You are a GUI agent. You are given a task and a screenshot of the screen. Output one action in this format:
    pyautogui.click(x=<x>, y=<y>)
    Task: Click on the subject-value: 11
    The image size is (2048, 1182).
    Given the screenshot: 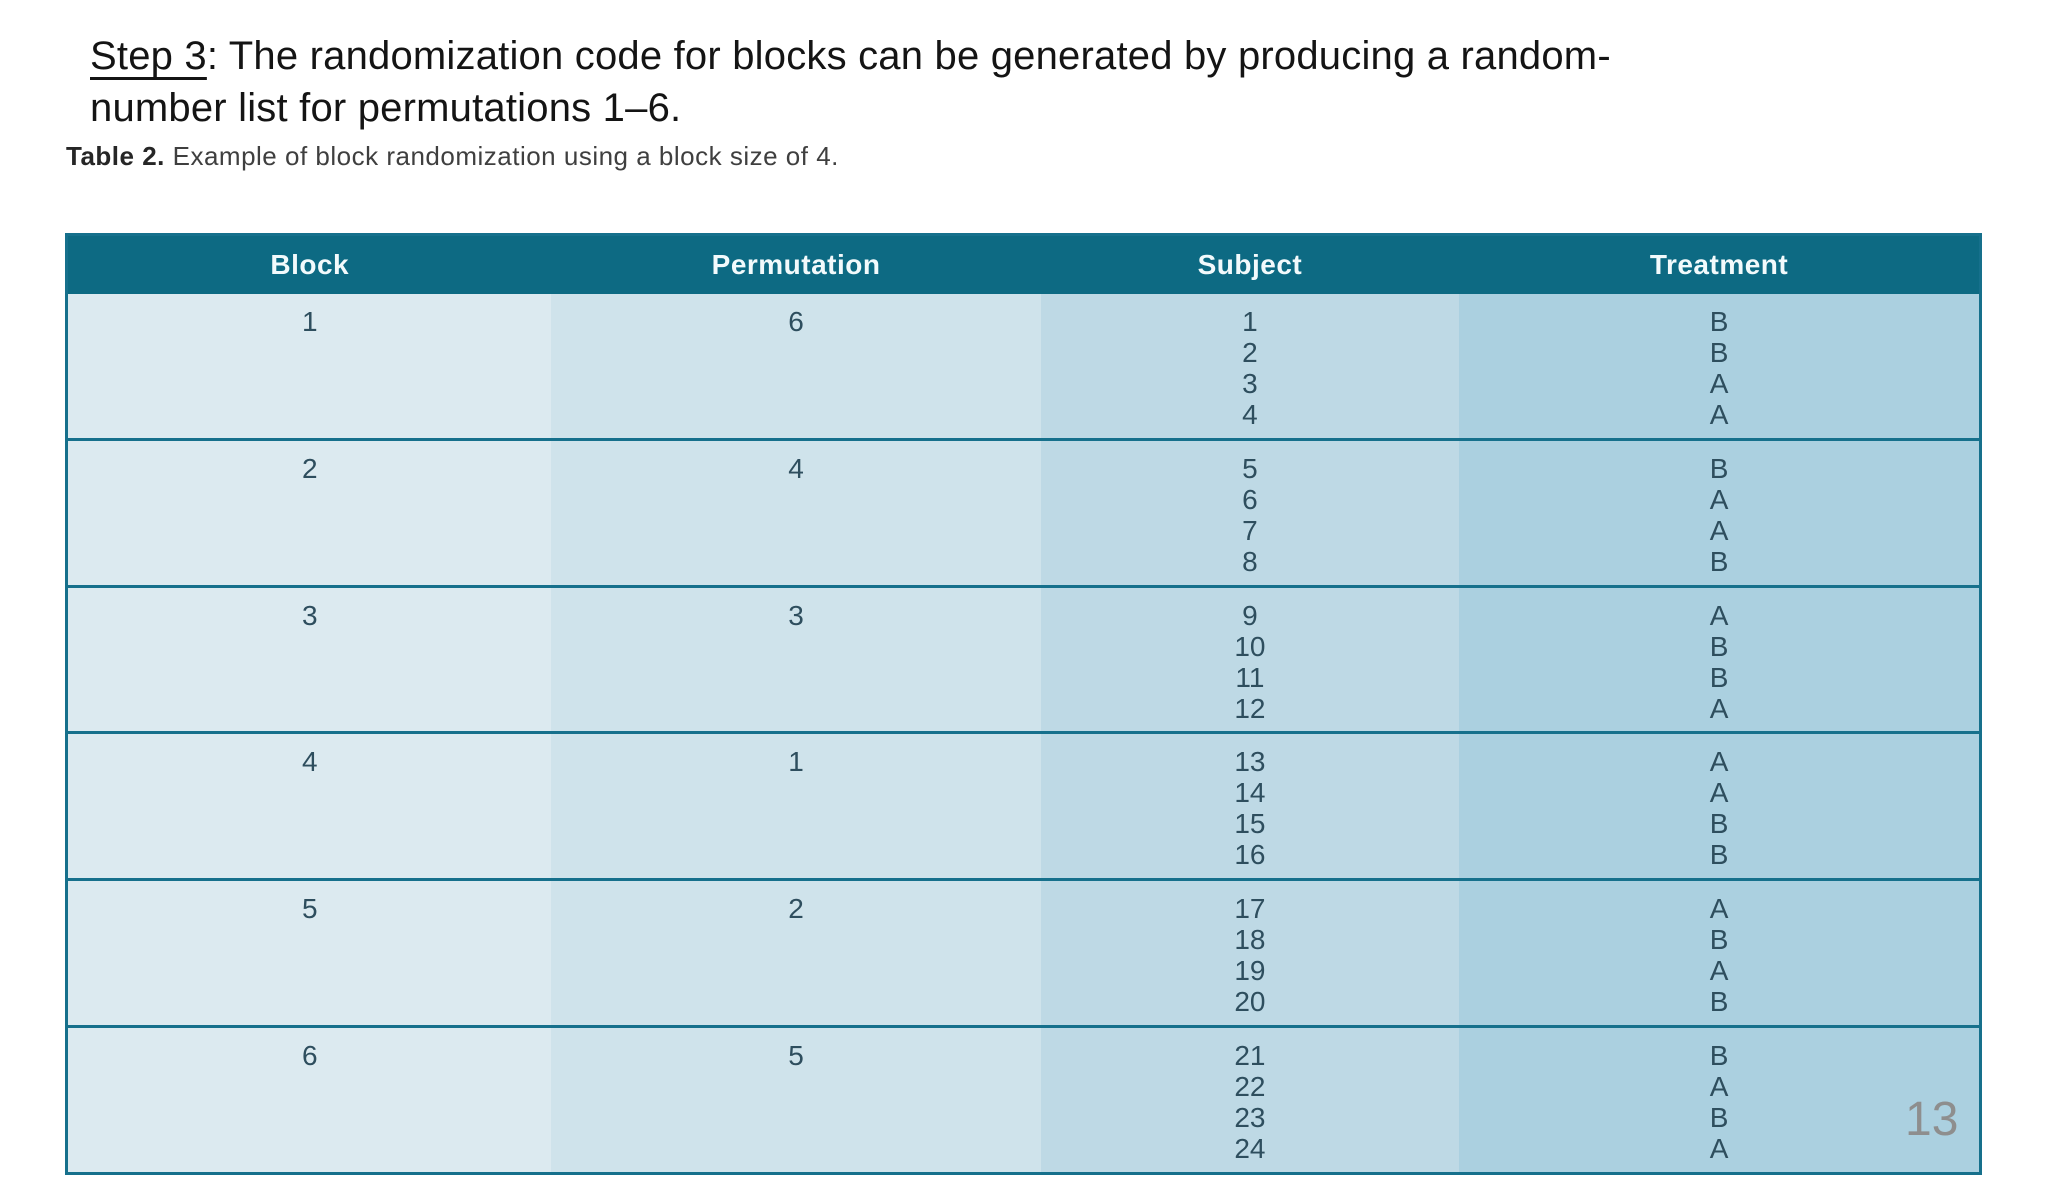 What is the action you would take?
    pyautogui.click(x=1250, y=677)
    